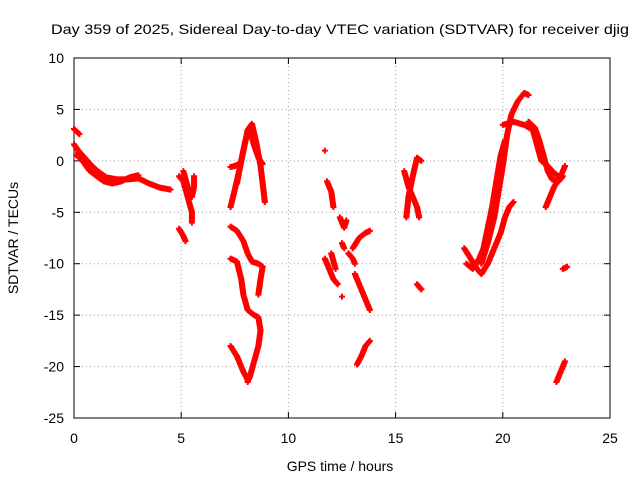  What do you see at coordinates (54, 367) in the screenshot?
I see `y-tick-label: -20` at bounding box center [54, 367].